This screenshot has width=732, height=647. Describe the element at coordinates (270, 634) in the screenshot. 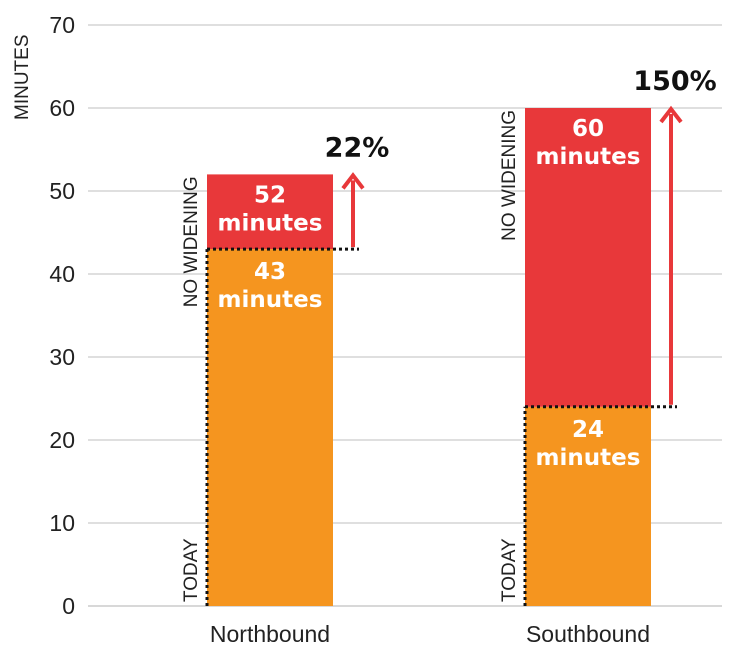

I see `category-label: Northbound` at that location.